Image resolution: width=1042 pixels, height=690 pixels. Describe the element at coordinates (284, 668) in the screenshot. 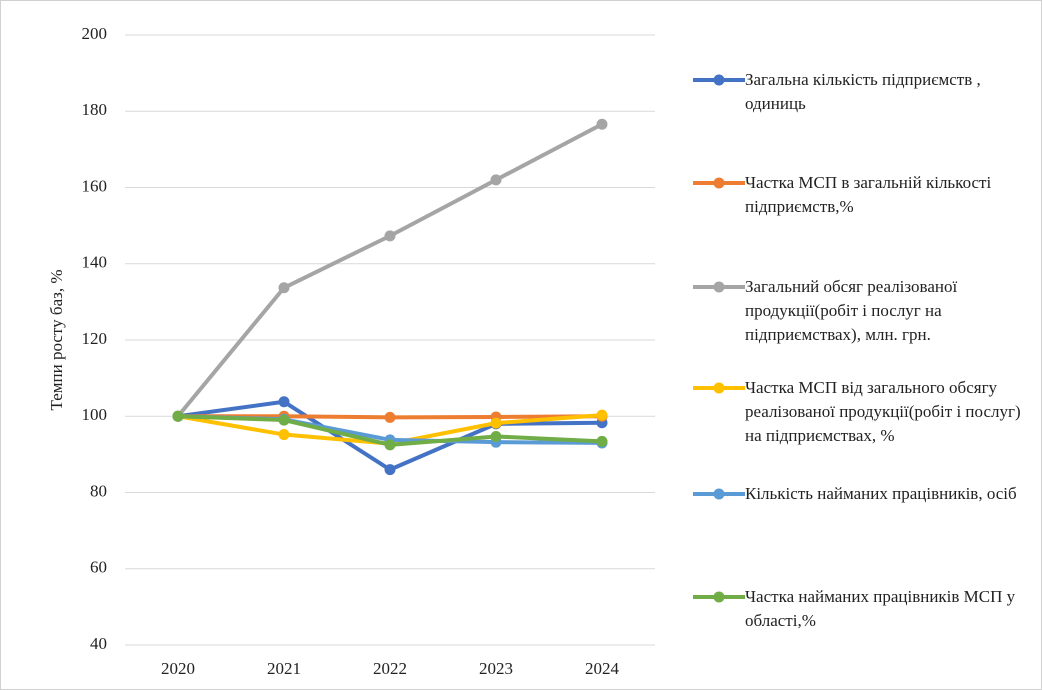

I see `x-tick-label: 2021` at that location.